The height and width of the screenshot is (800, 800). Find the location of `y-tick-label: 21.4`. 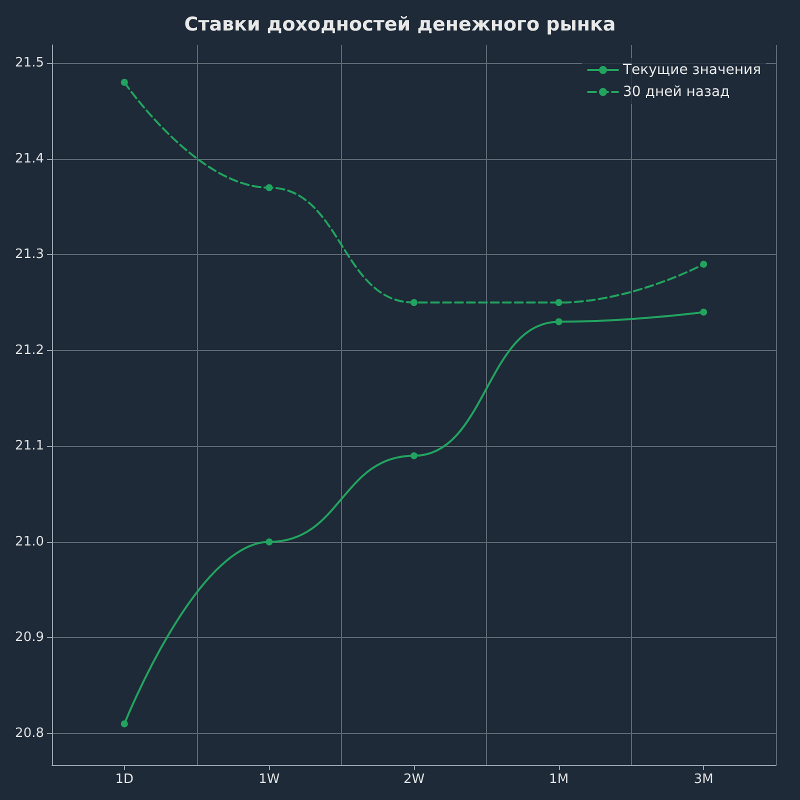

y-tick-label: 21.4 is located at coordinates (29, 158).